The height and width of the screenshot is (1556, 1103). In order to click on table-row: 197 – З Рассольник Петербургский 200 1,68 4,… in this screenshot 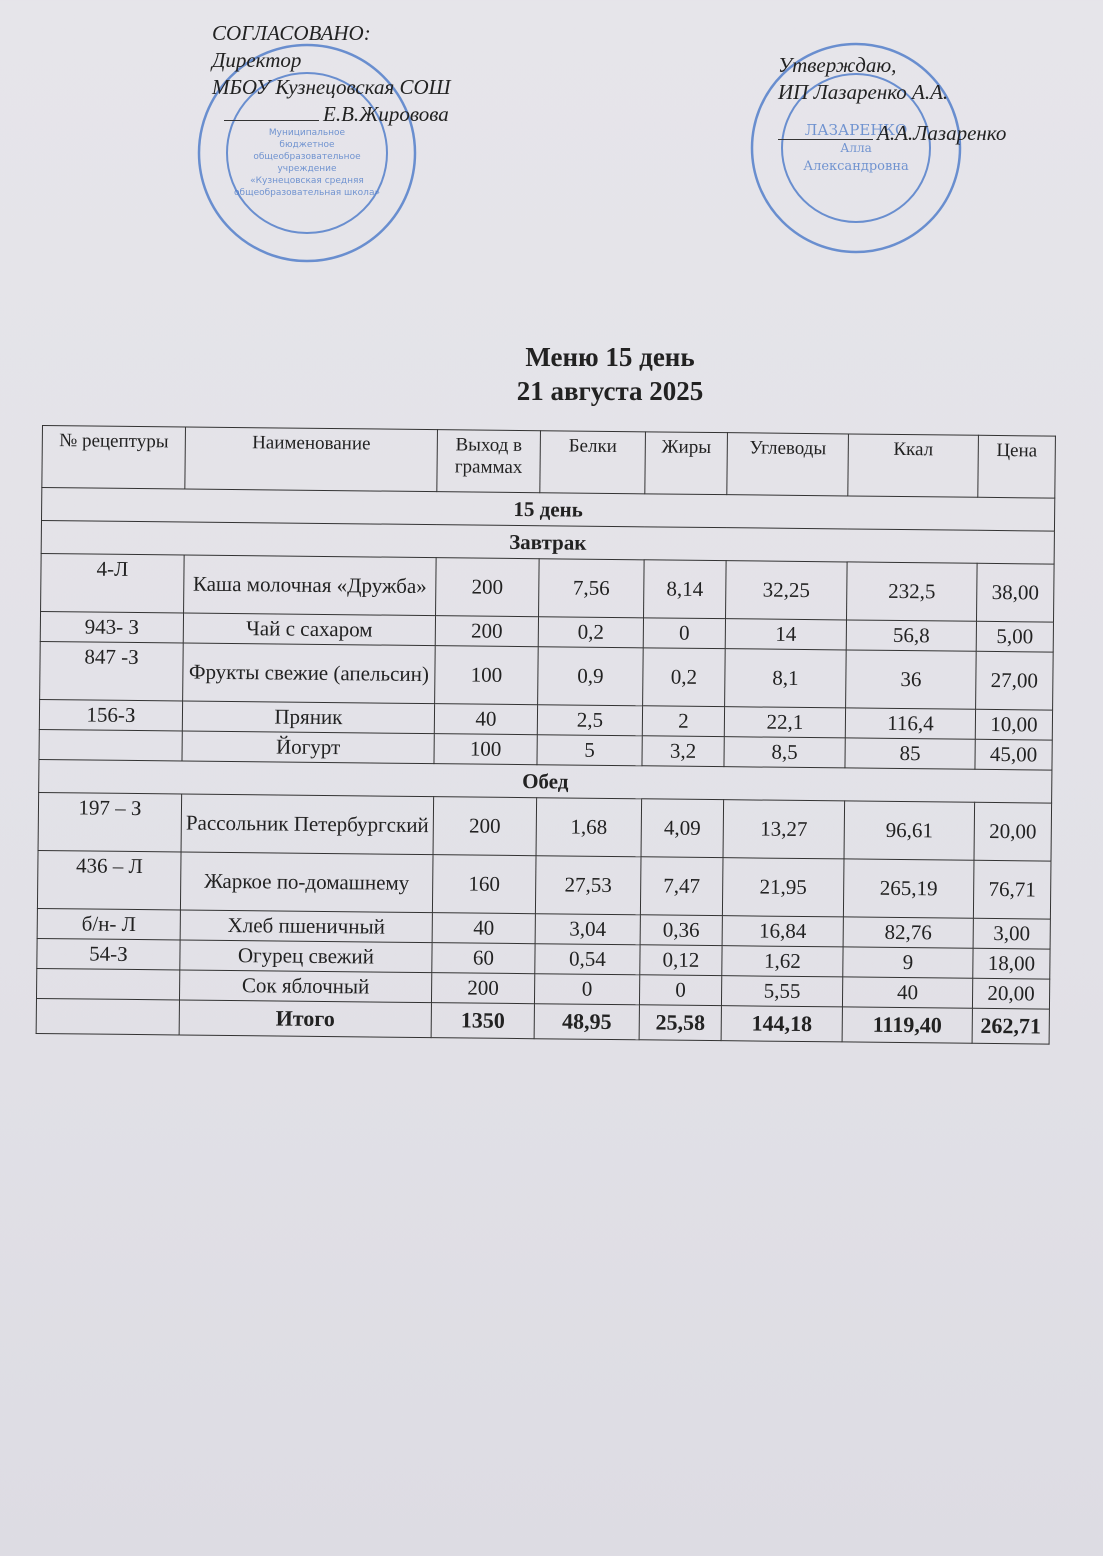, I will do `click(545, 827)`.